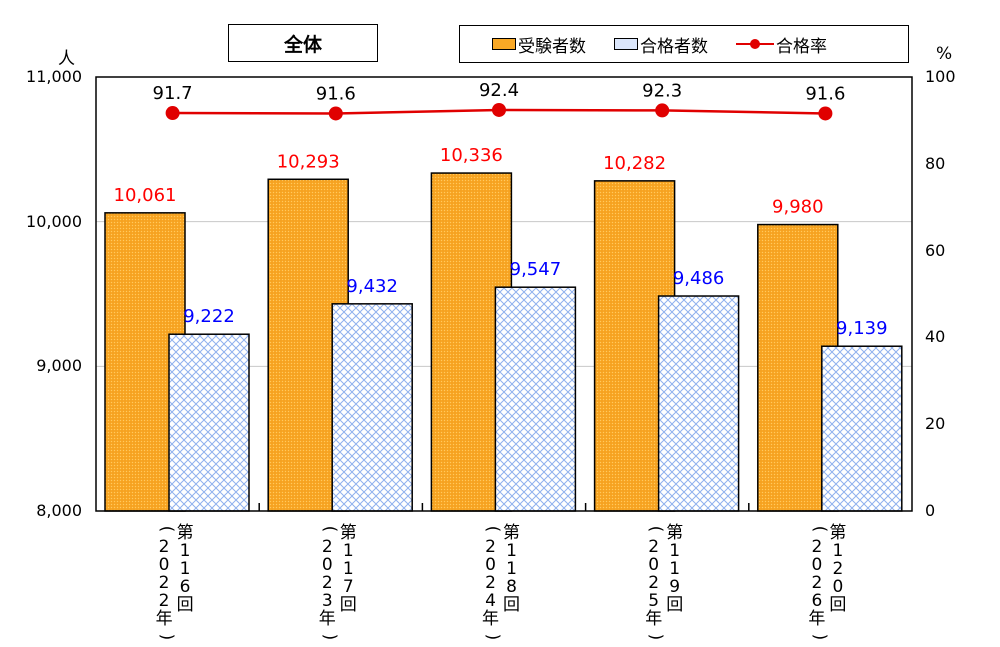 The width and height of the screenshot is (1000, 647). What do you see at coordinates (664, 582) in the screenshot?
I see `x-axis-label: 第 1 1 9 回(2 0 2 5 年)` at bounding box center [664, 582].